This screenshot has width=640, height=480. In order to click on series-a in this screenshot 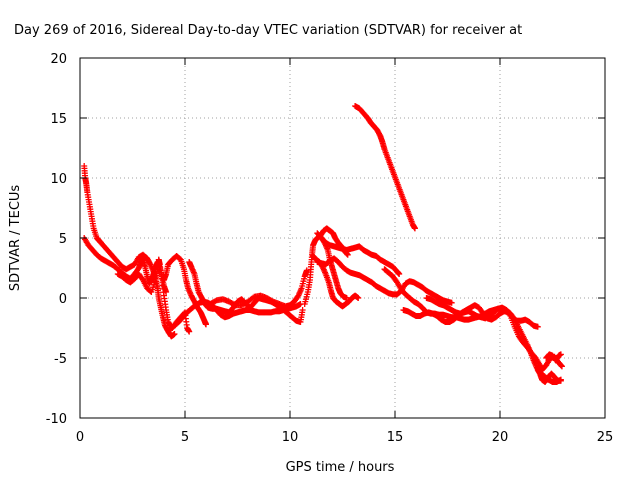, I will do `click(129, 251)`.